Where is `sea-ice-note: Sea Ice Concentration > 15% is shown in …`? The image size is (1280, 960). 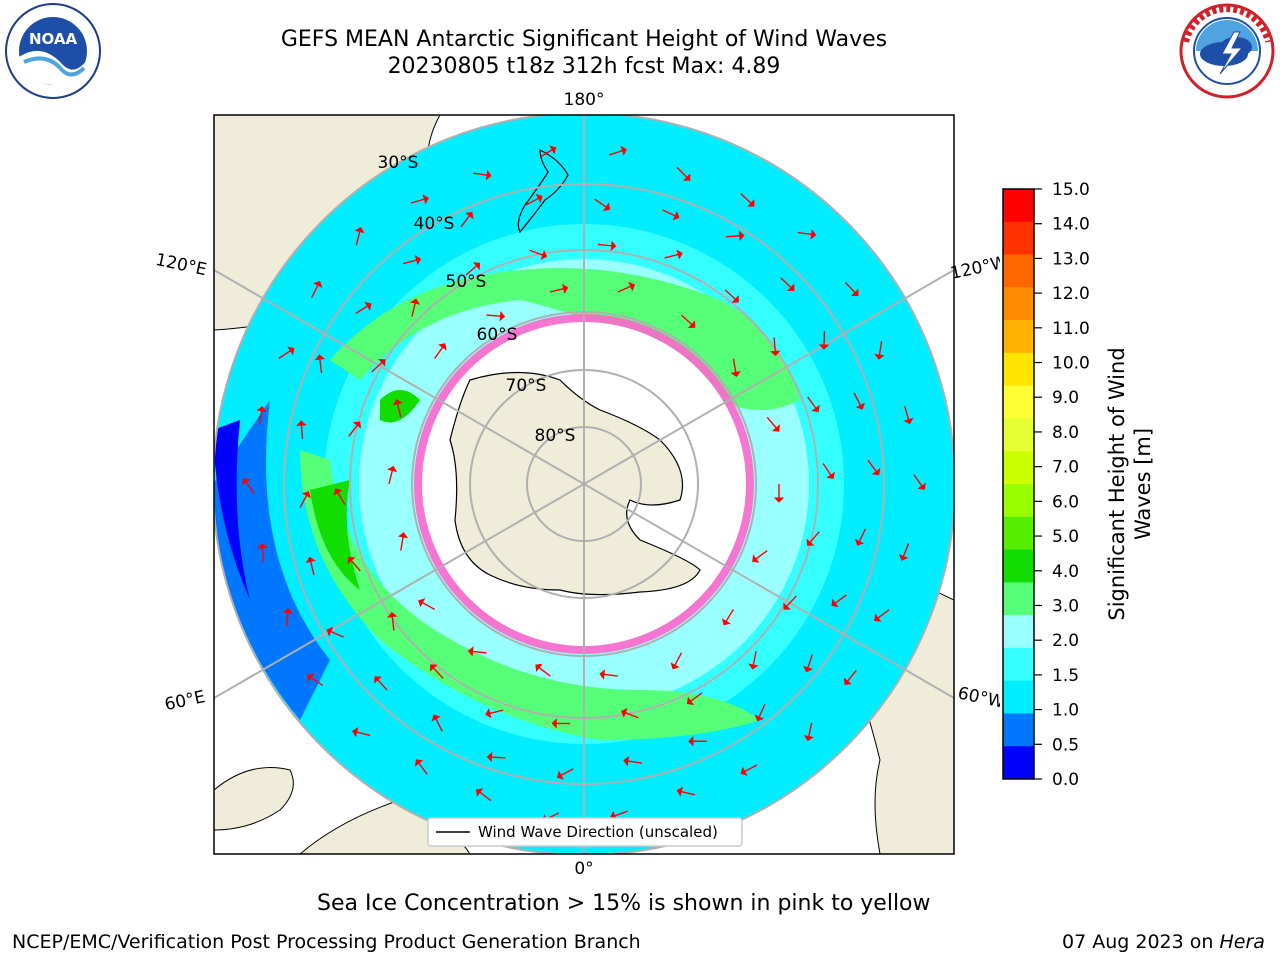 sea-ice-note: Sea Ice Concentration > 15% is shown in … is located at coordinates (624, 903).